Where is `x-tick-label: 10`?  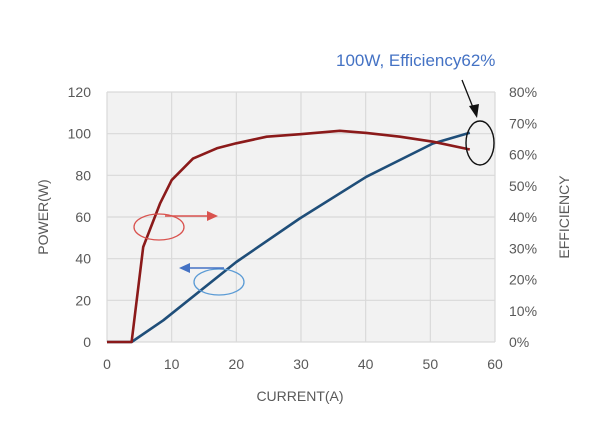 x-tick-label: 10 is located at coordinates (172, 364).